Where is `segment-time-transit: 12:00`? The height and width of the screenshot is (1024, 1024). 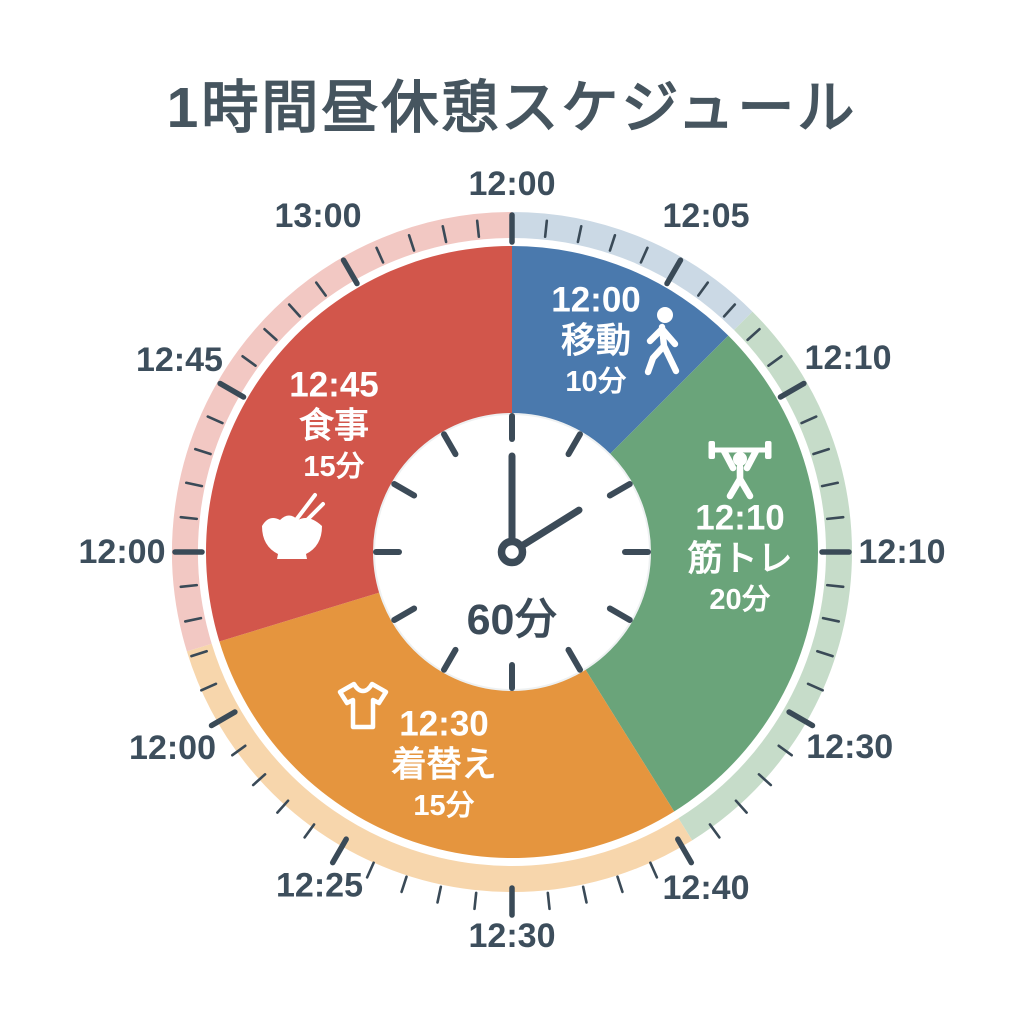
segment-time-transit: 12:00 is located at coordinates (596, 300).